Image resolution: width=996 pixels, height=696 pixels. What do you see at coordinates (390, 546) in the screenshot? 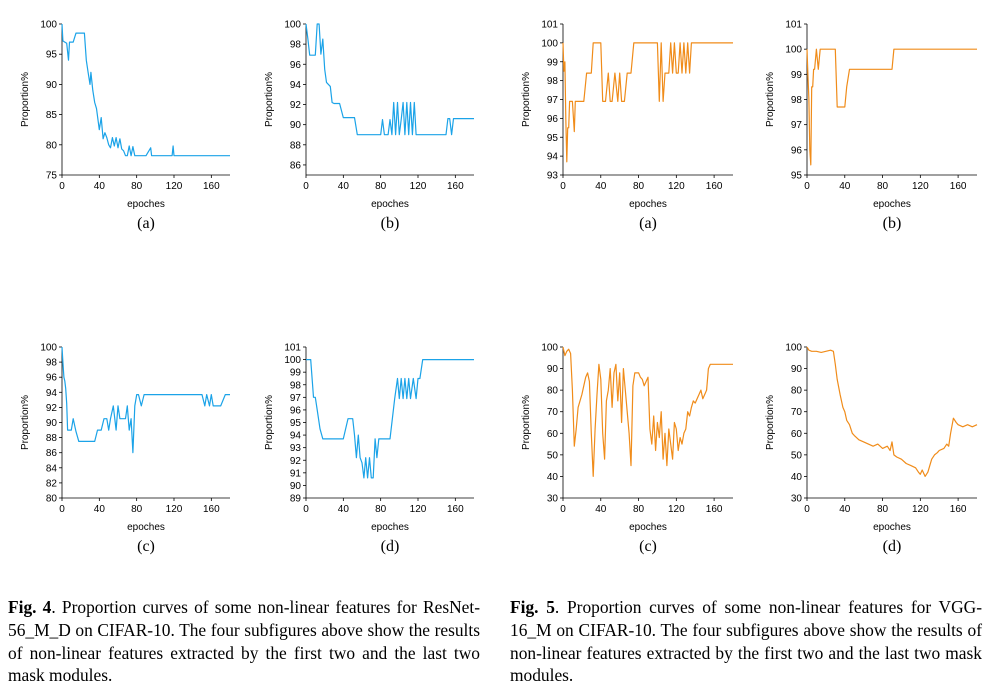
I see `subfigure-label: (d)` at bounding box center [390, 546].